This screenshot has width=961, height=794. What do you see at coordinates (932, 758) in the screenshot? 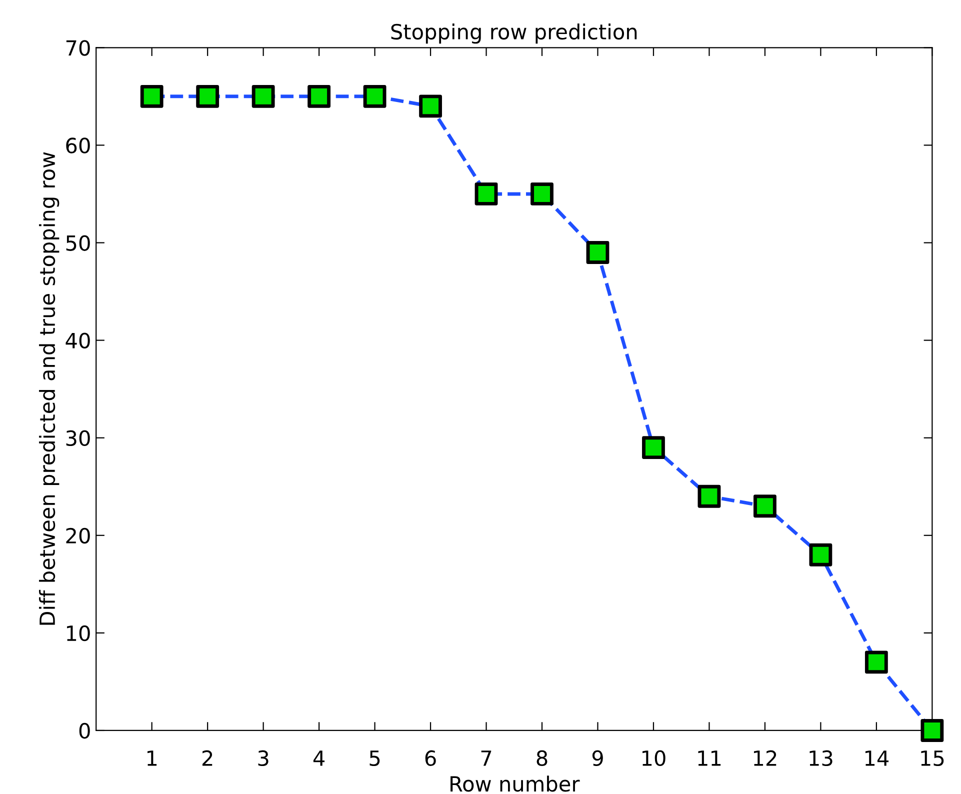
I see `x-tick-label: 15` at bounding box center [932, 758].